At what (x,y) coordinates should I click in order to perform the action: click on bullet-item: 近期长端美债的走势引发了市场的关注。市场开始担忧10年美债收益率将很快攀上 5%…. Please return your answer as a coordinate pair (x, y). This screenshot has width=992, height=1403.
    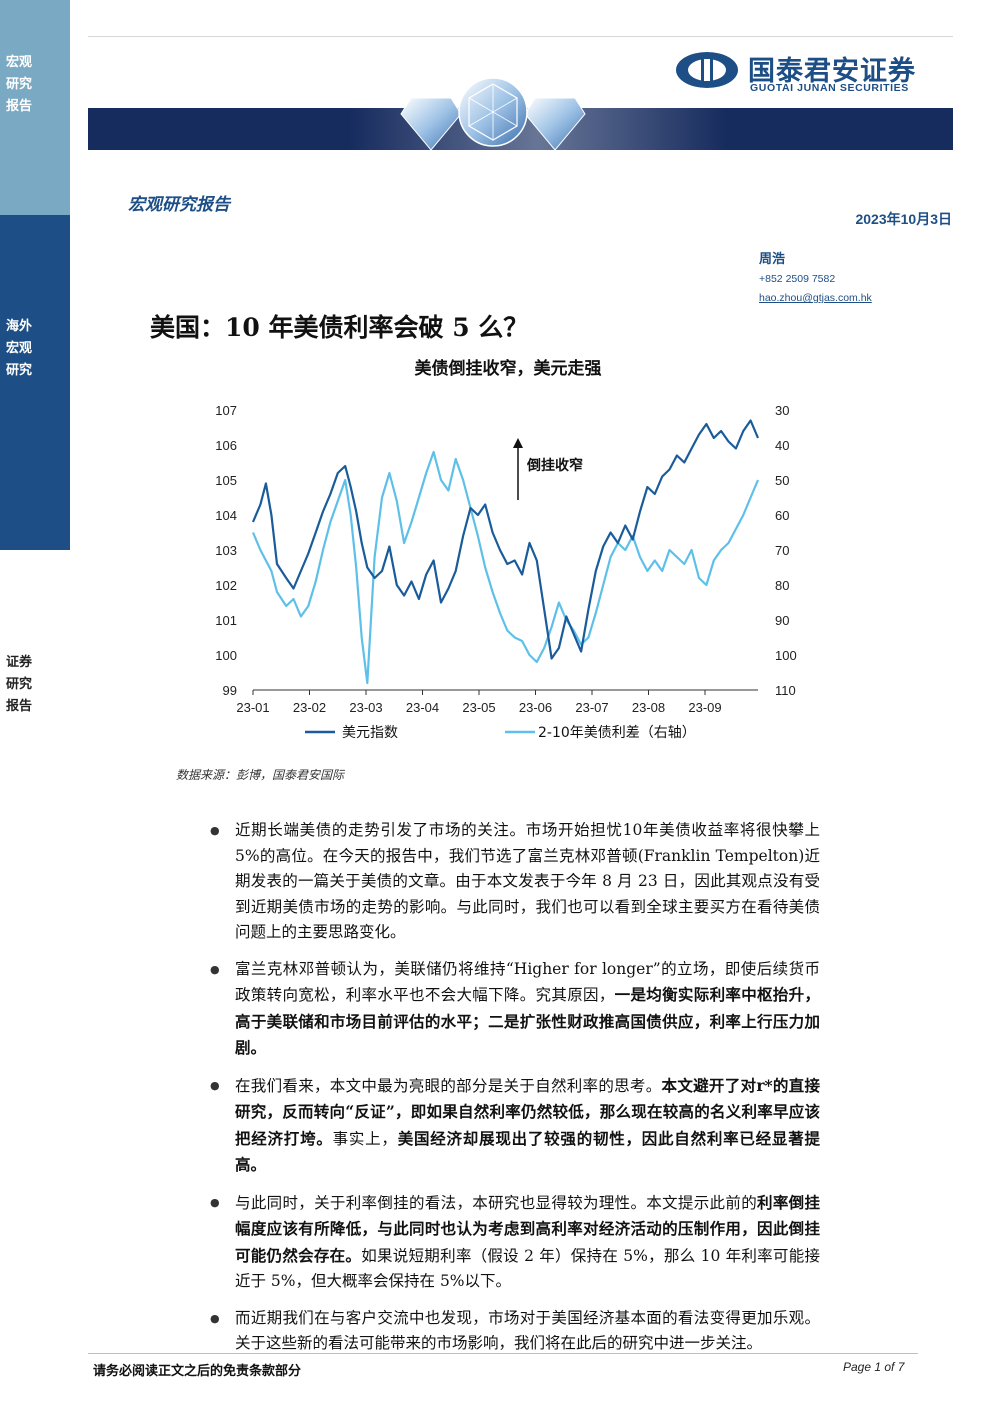
    Looking at the image, I should click on (515, 882).